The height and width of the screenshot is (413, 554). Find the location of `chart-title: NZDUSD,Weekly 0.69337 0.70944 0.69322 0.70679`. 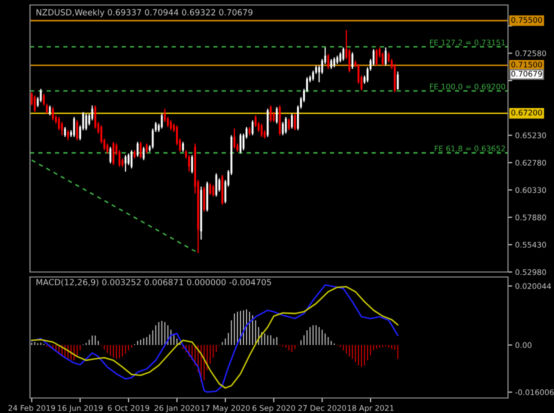

chart-title: NZDUSD,Weekly 0.69337 0.70944 0.69322 0.70679 is located at coordinates (144, 13).